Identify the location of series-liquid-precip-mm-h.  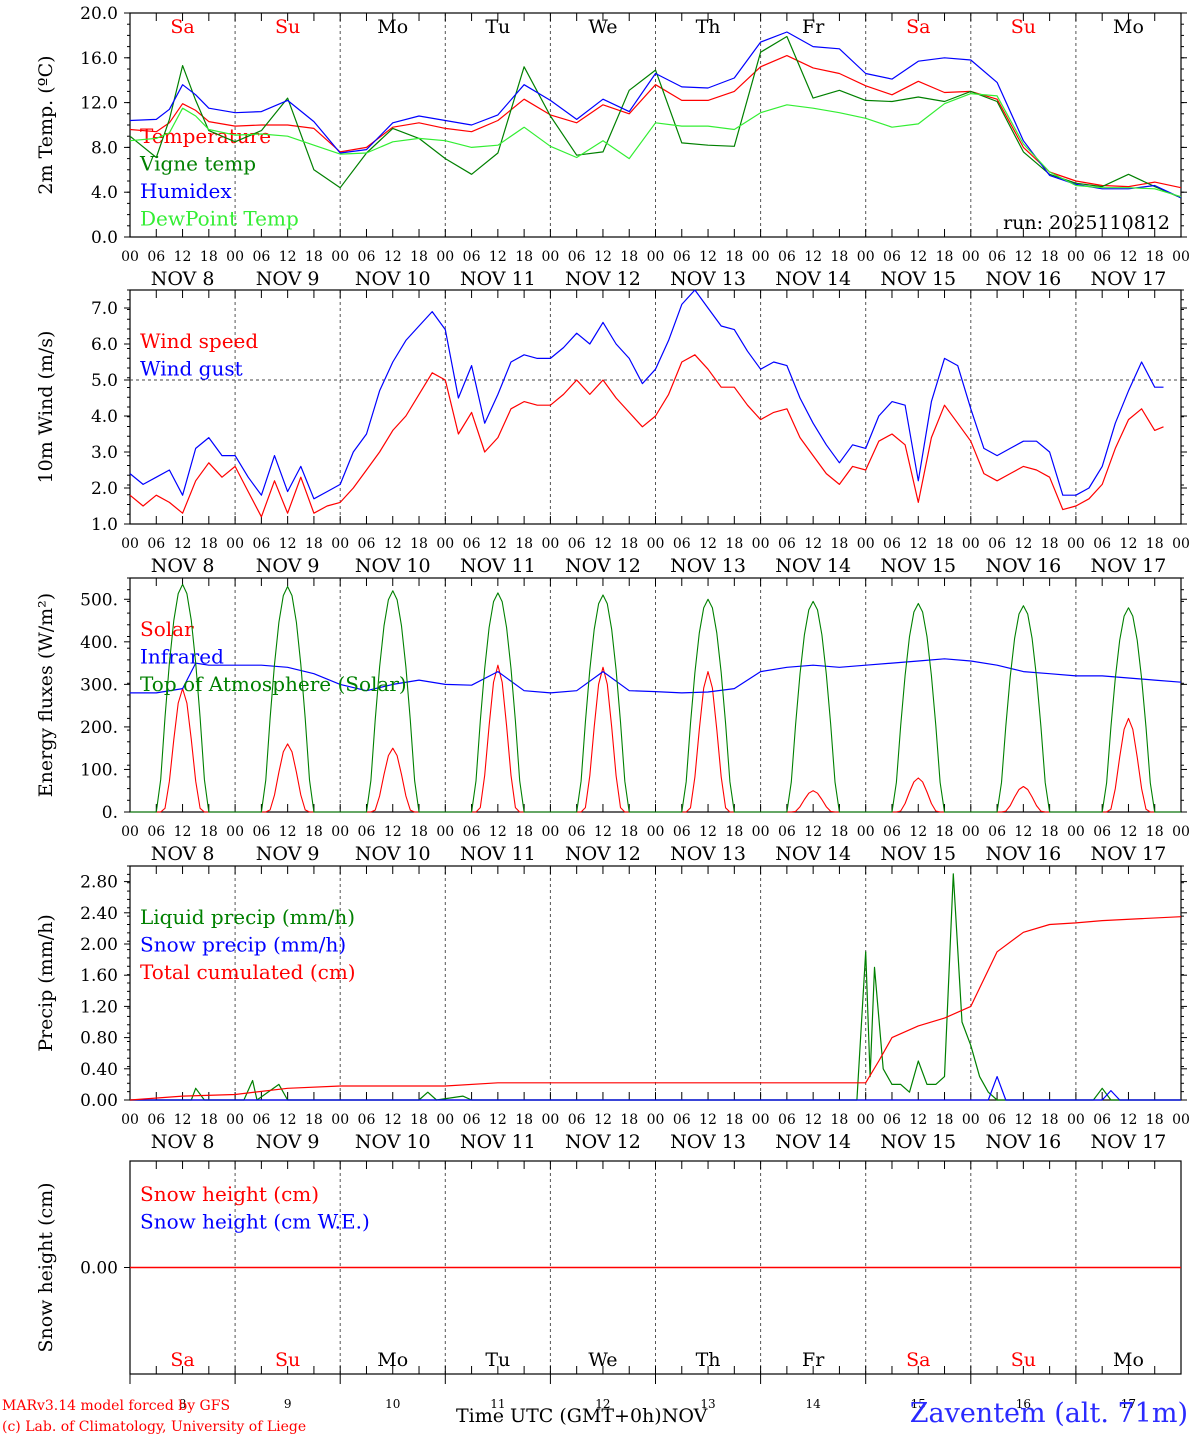
(655, 987).